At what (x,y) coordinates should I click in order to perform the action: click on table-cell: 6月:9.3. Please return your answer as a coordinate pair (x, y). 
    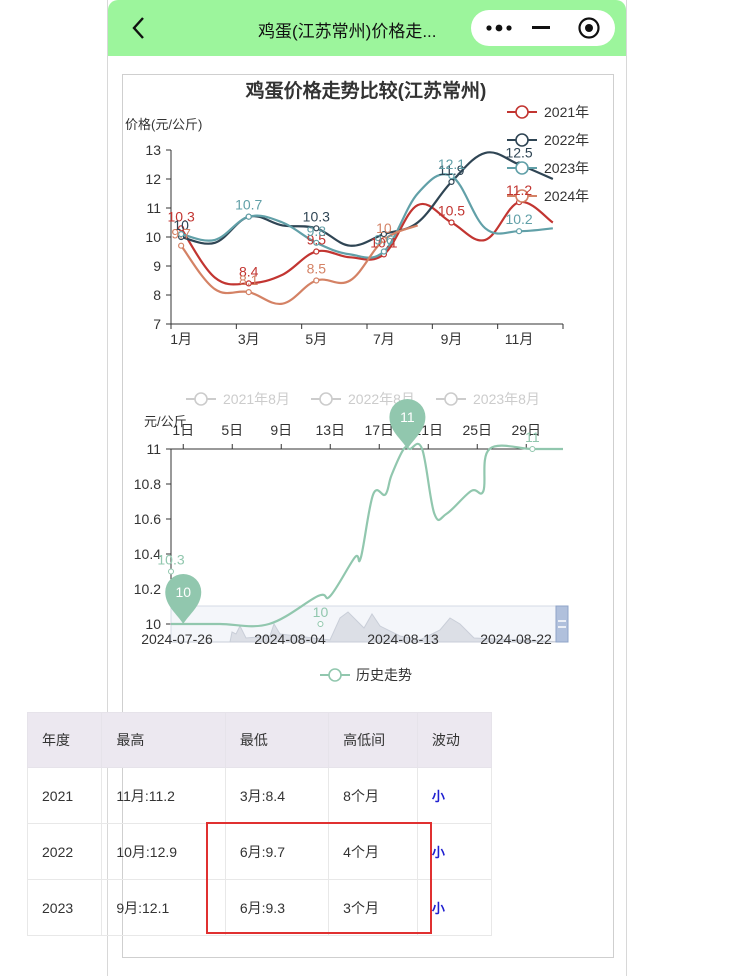
    Looking at the image, I should click on (277, 907).